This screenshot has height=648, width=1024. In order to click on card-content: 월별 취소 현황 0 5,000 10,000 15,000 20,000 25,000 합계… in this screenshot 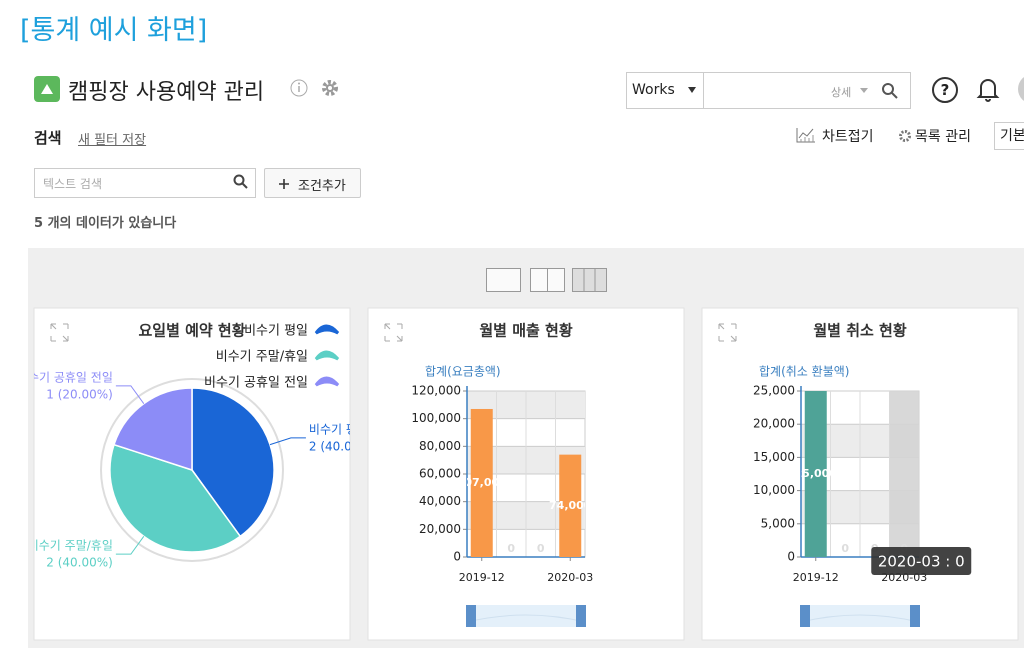, I will do `click(845, 474)`.